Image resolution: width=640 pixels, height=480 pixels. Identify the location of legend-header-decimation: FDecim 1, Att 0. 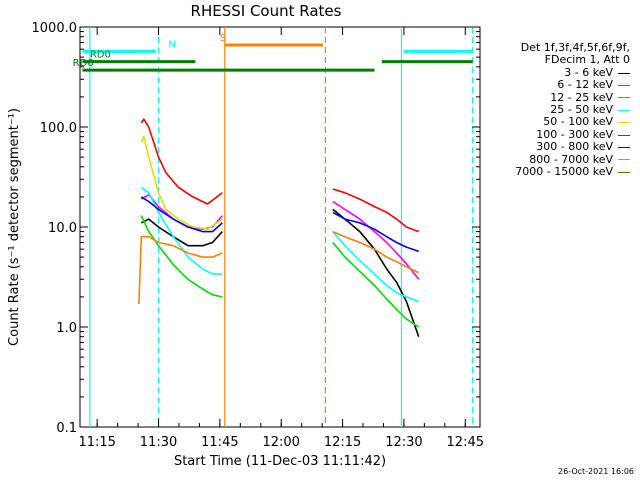
(587, 60).